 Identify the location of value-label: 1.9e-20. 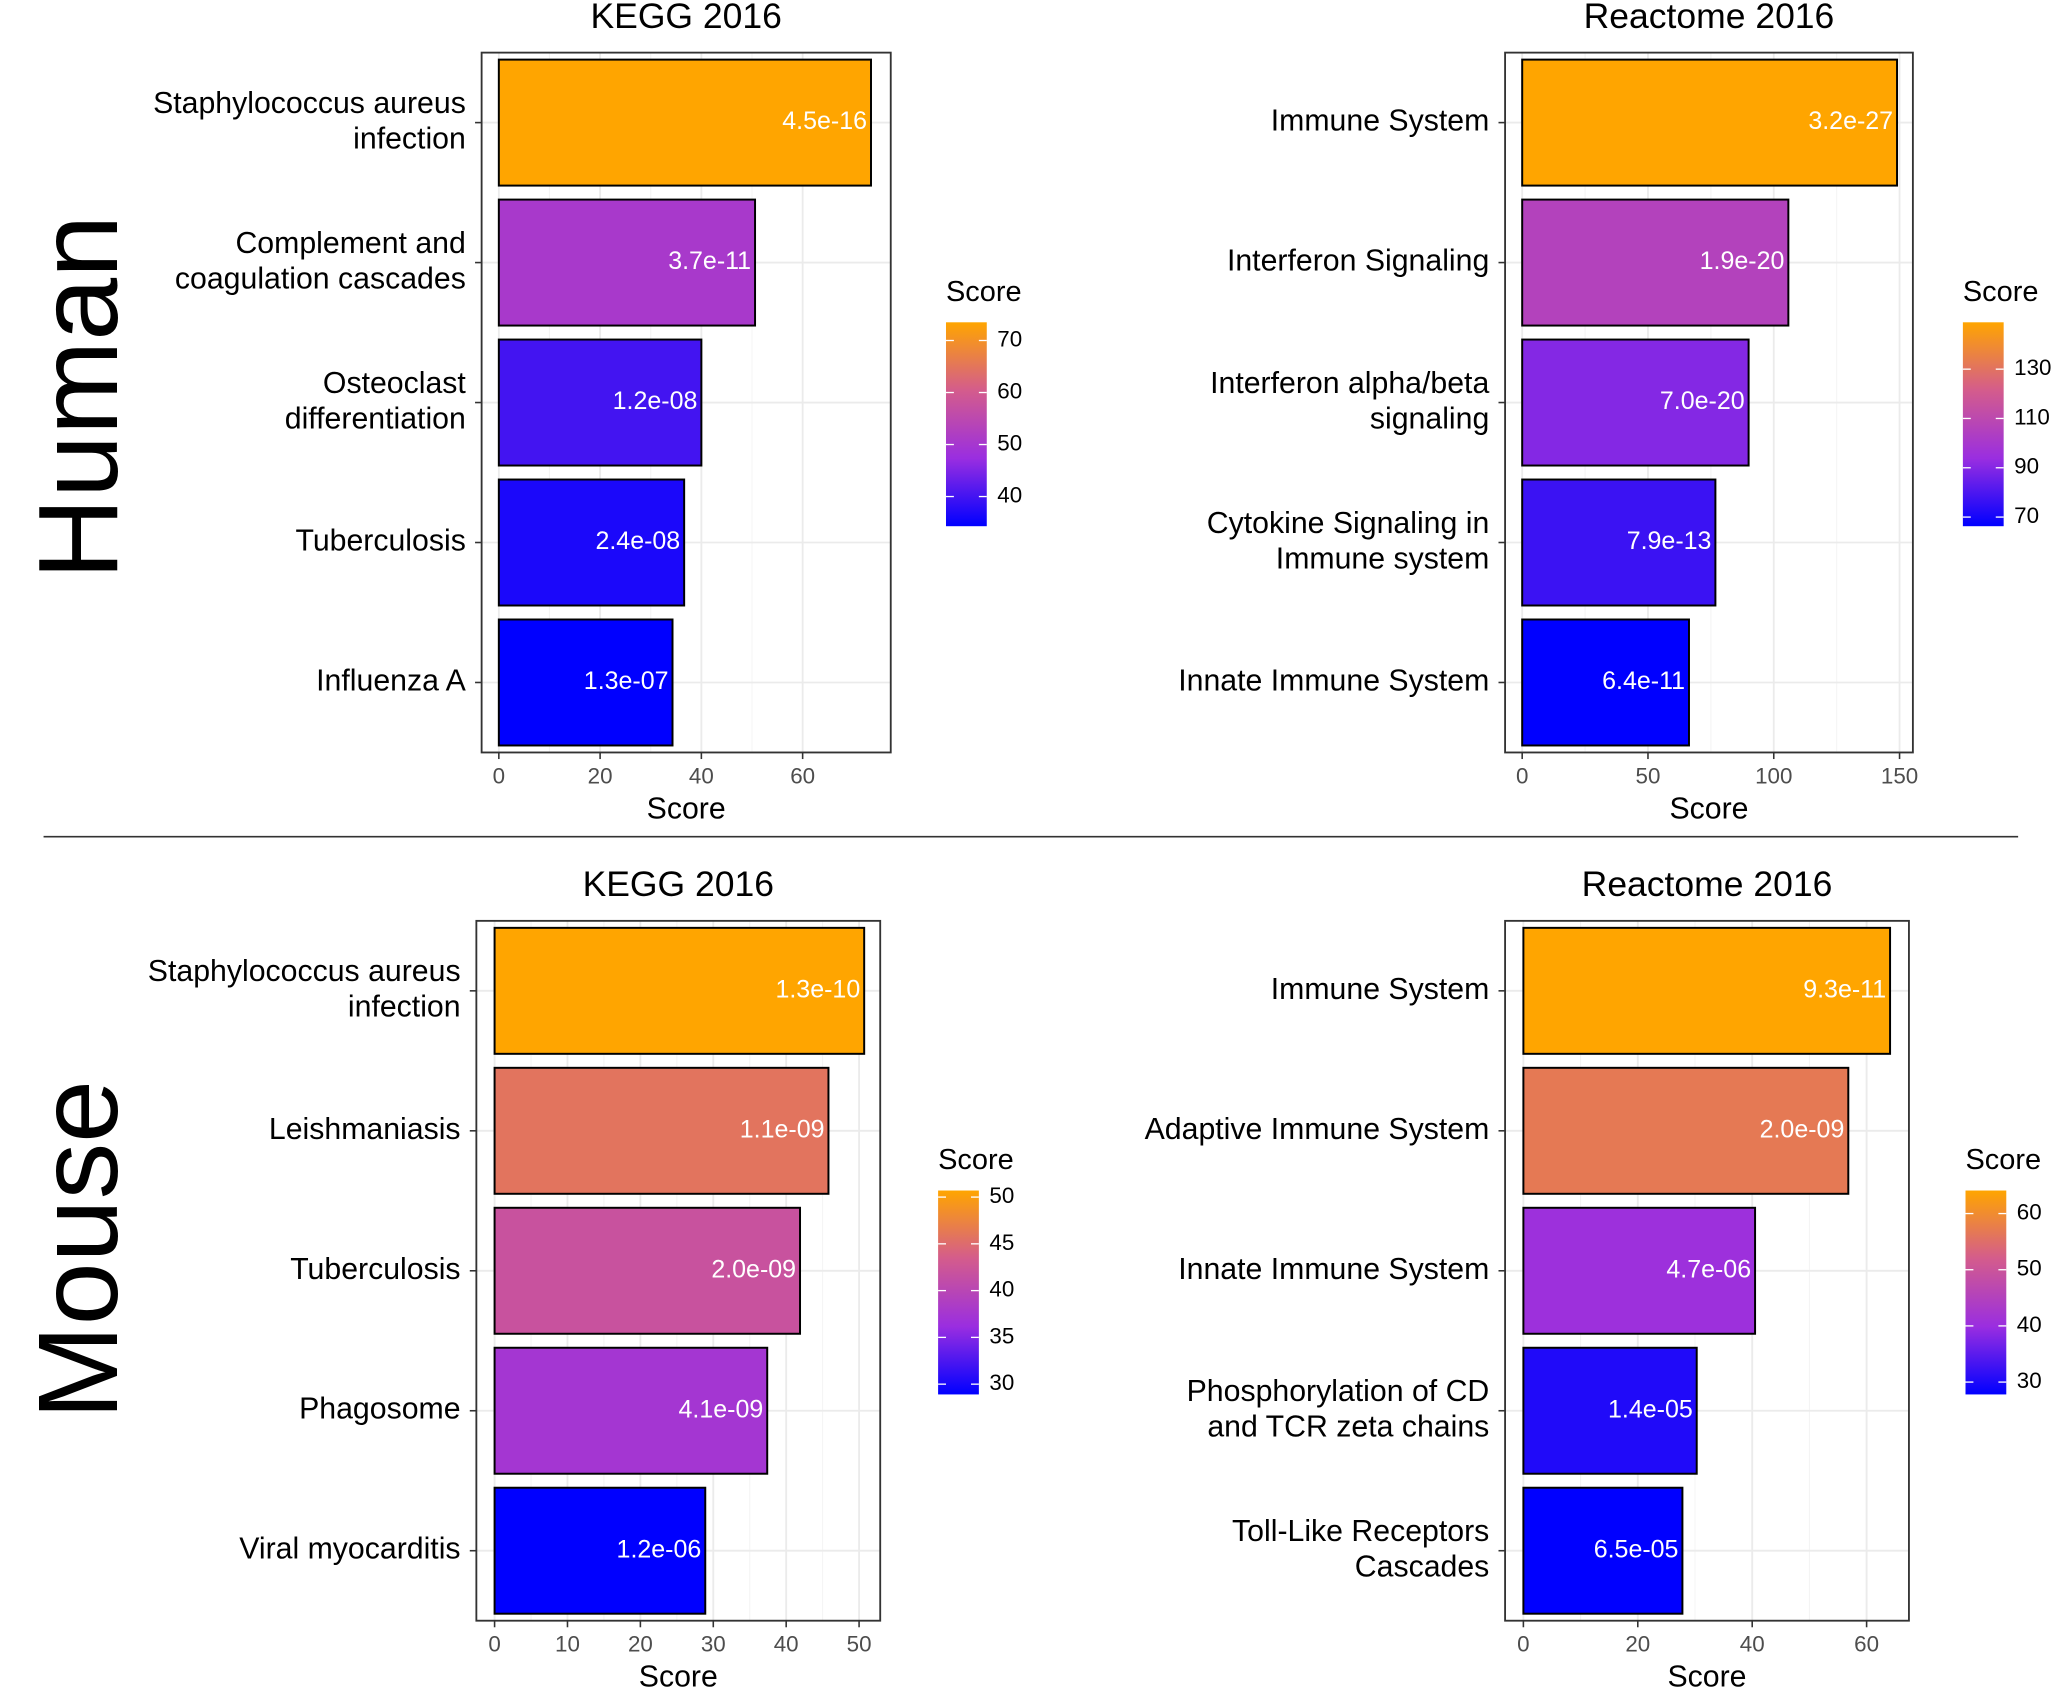
(1742, 261).